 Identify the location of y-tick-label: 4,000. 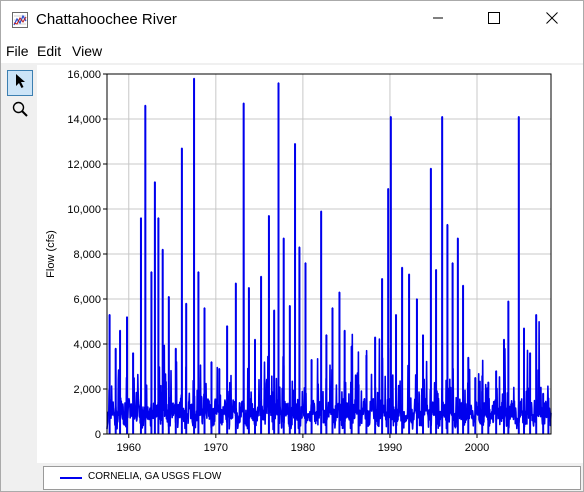
(87, 345).